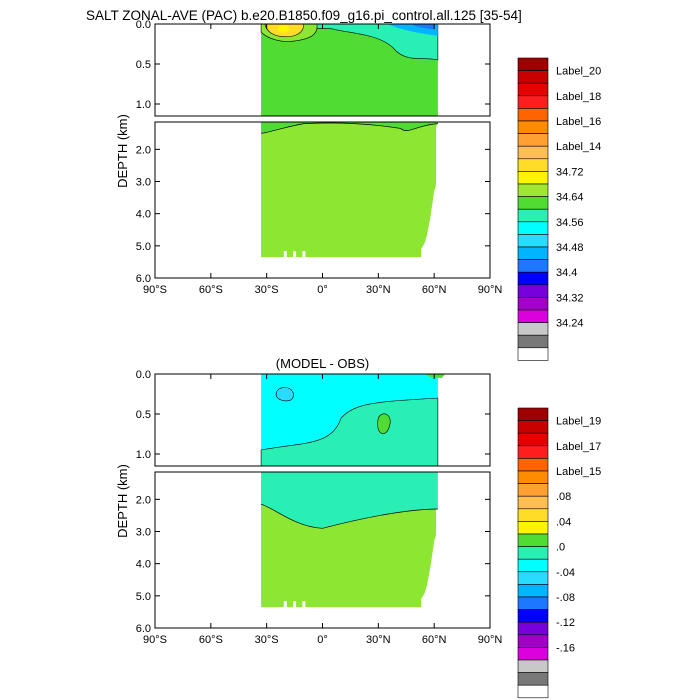 This screenshot has height=700, width=700. Describe the element at coordinates (143, 455) in the screenshot. I see `y-tick-label: 1.0` at that location.